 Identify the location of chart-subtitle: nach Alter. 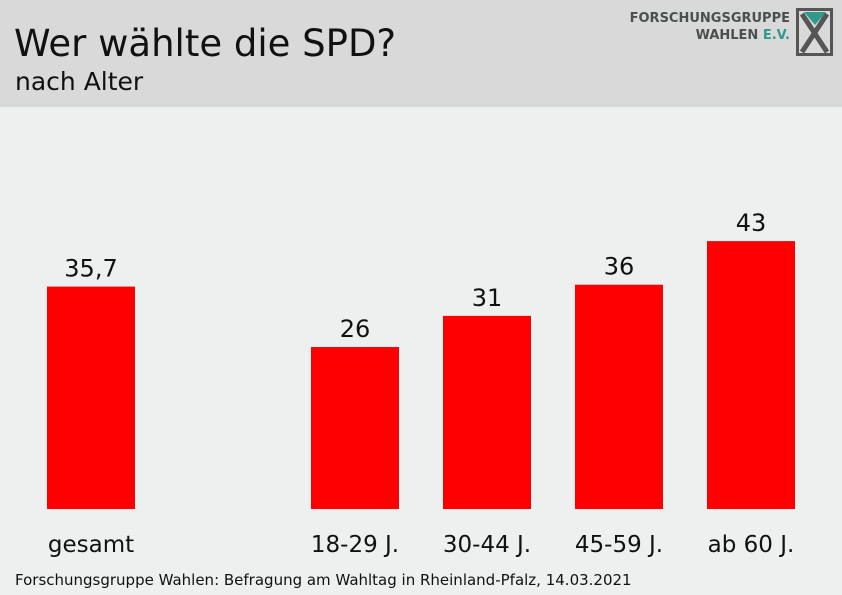
(79, 81).